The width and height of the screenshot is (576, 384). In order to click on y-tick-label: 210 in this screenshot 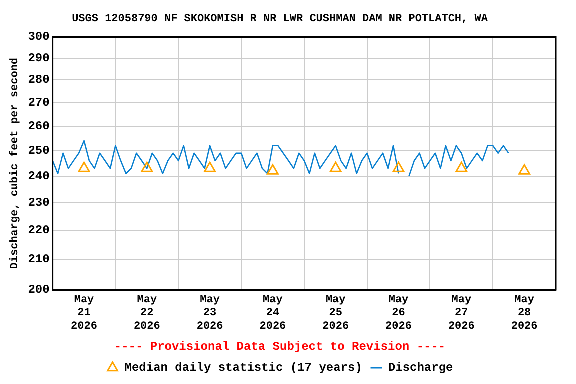, I will do `click(39, 259)`.